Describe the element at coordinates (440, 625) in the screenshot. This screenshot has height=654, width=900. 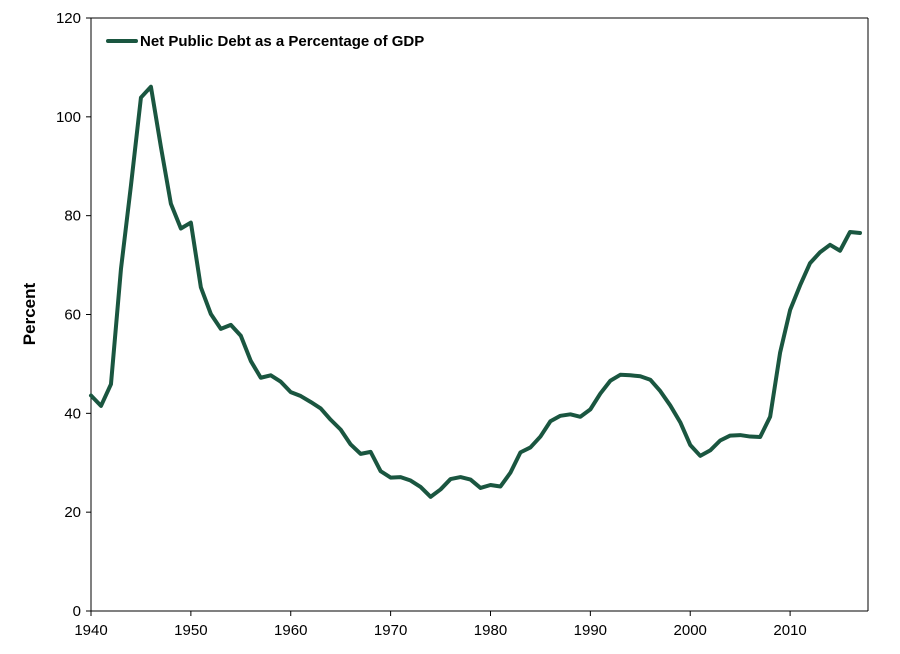
I see `x-ticks: 1940 1950 1960 1970 1980 1990 2000 2010` at that location.